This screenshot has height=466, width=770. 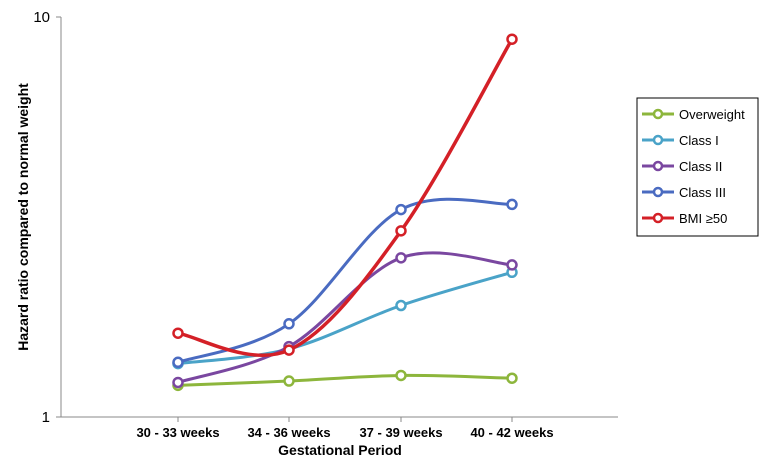 I want to click on series-class-ii, so click(x=345, y=320).